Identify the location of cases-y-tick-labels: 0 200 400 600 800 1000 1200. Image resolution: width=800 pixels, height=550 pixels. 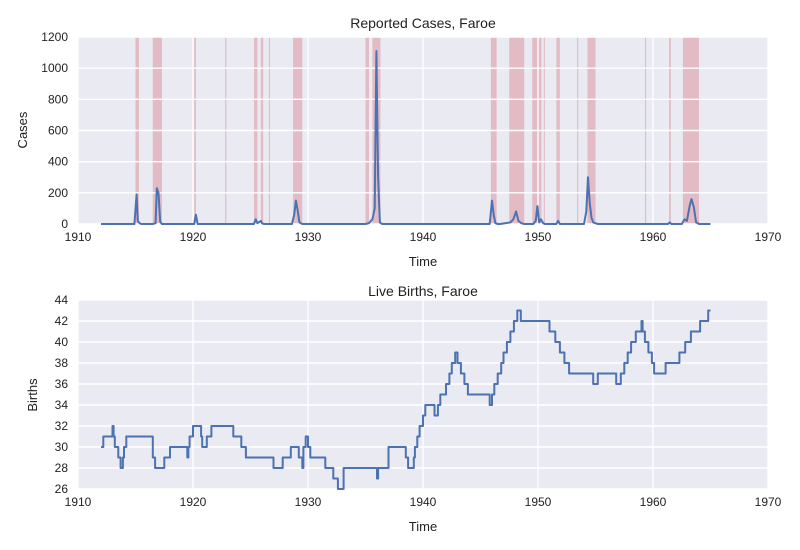
(54, 130).